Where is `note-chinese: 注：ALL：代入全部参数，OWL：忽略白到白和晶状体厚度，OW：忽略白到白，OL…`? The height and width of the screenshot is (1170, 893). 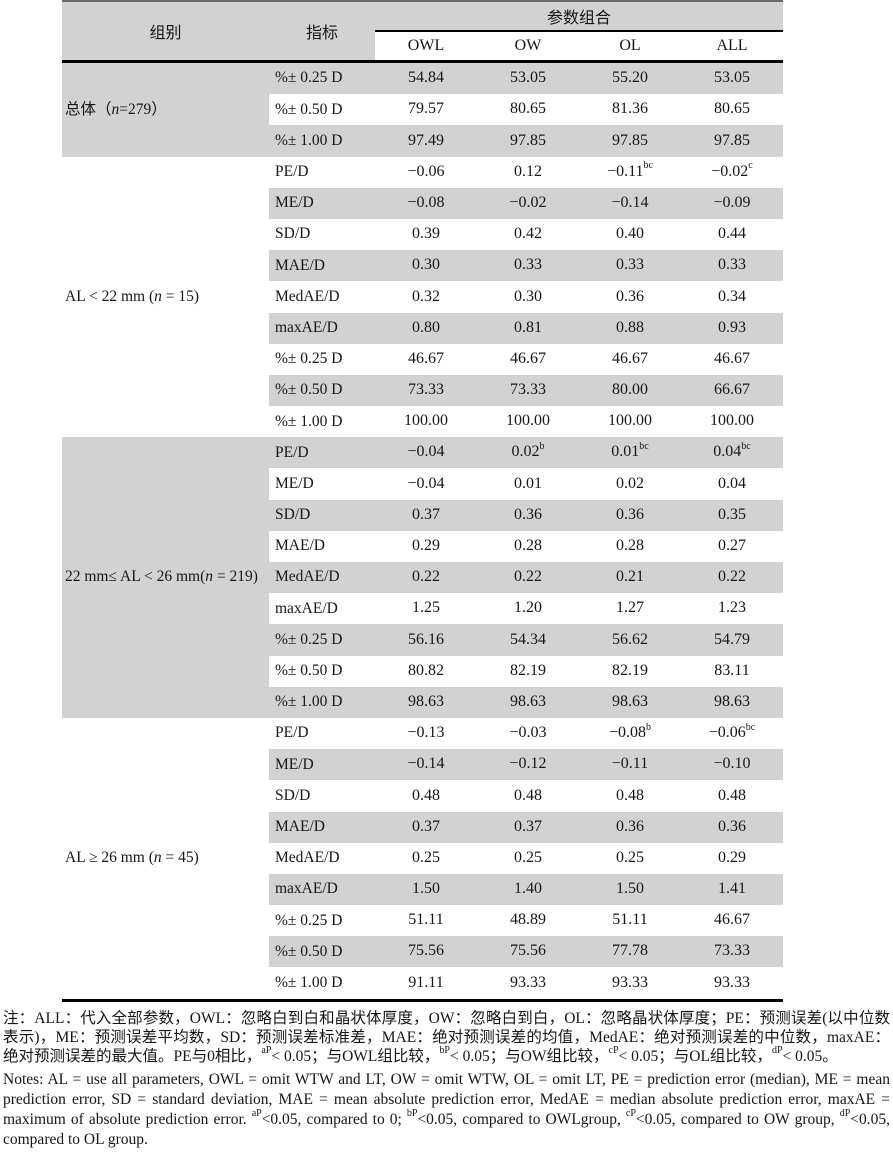
note-chinese: 注：ALL：代入全部参数，OWL：忽略白到白和晶状体厚度，OW：忽略白到白，OL… is located at coordinates (446, 1037).